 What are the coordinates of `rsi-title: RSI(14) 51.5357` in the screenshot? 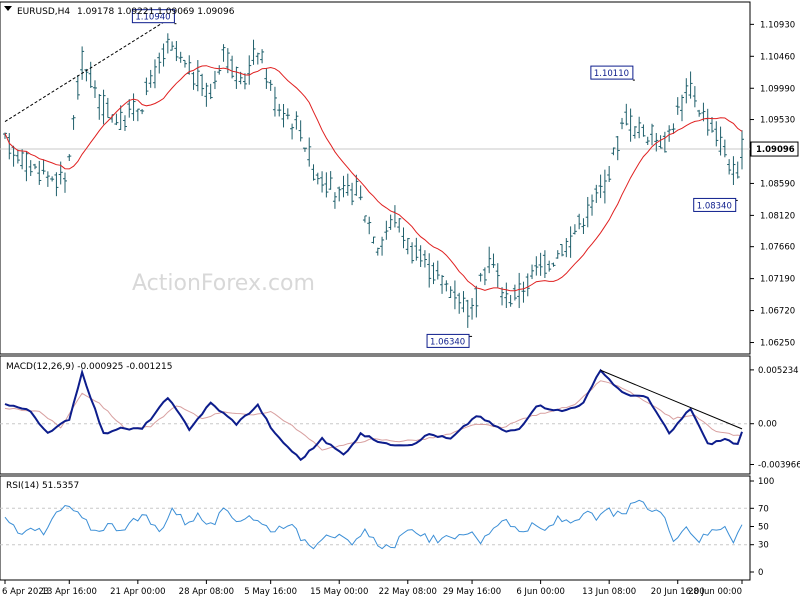 It's located at (42, 486).